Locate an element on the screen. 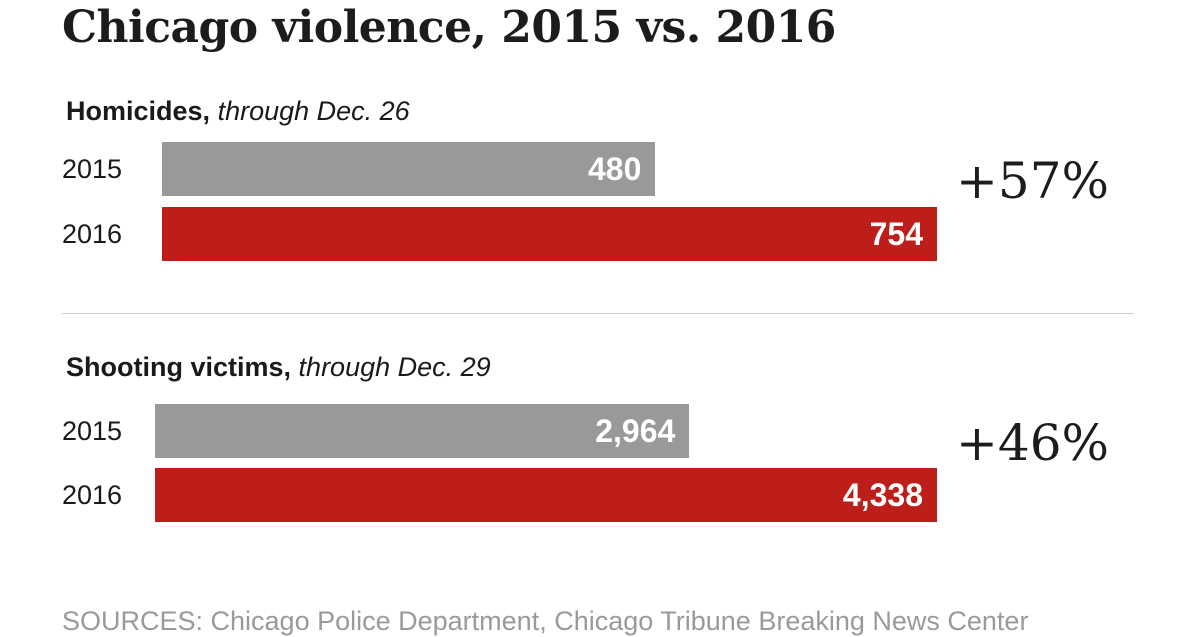  section-divider is located at coordinates (598, 313).